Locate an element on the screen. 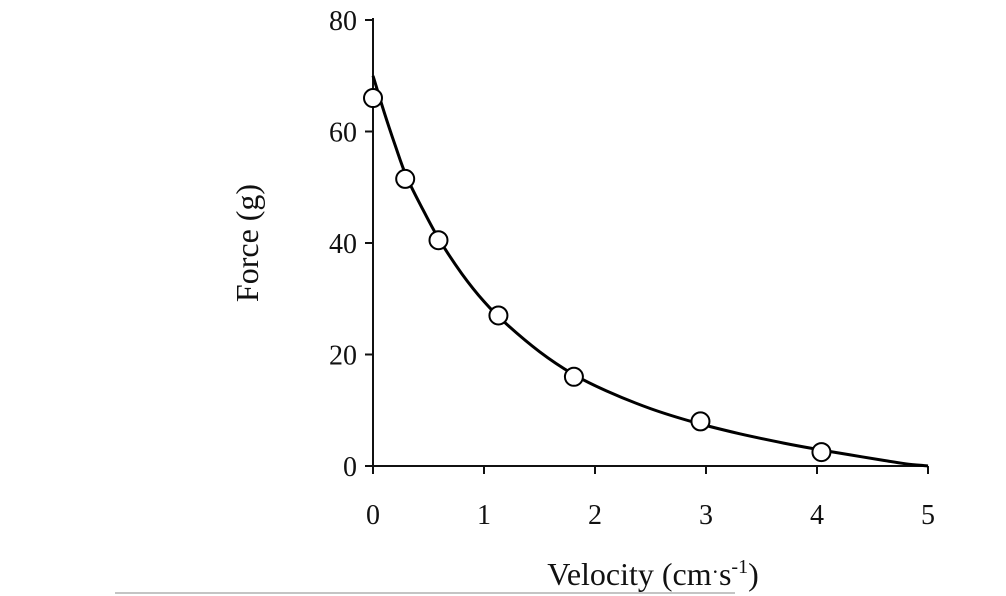 The height and width of the screenshot is (596, 1006). y-axis-title: Force (g) is located at coordinates (247, 243).